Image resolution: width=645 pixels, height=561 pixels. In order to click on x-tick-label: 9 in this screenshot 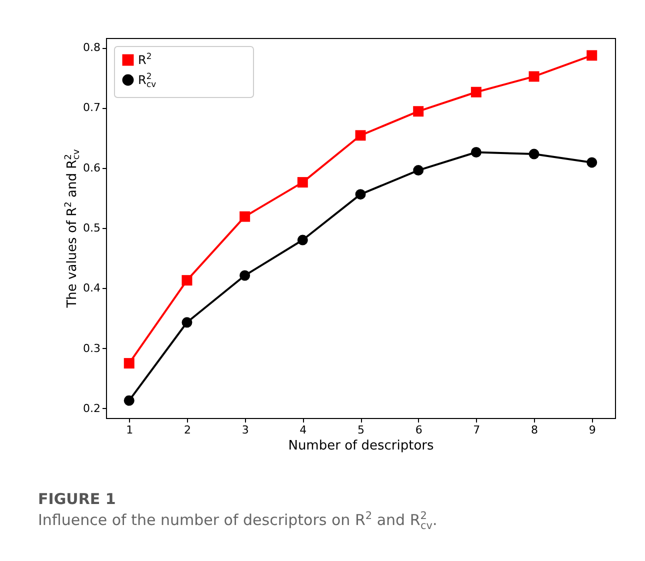, I will do `click(592, 430)`.